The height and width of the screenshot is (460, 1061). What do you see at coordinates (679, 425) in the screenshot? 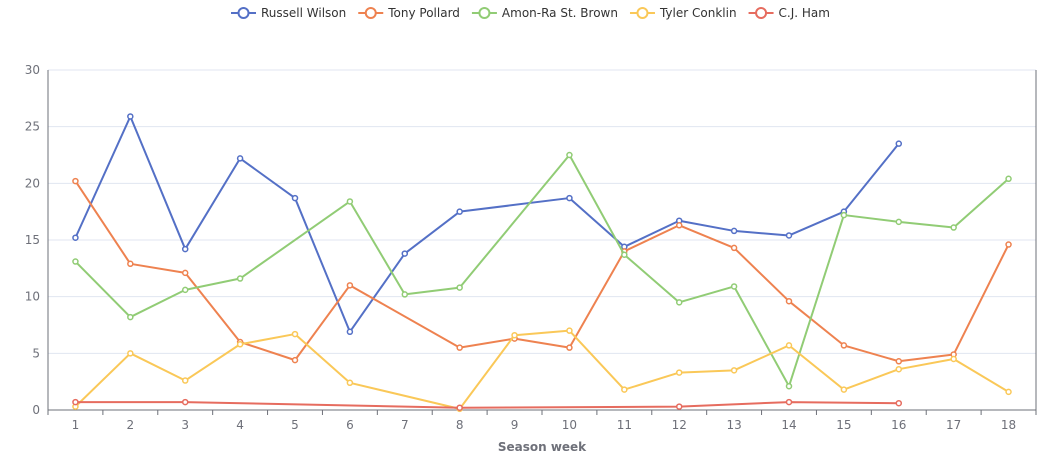
I see `x-tick-label: 12` at bounding box center [679, 425].